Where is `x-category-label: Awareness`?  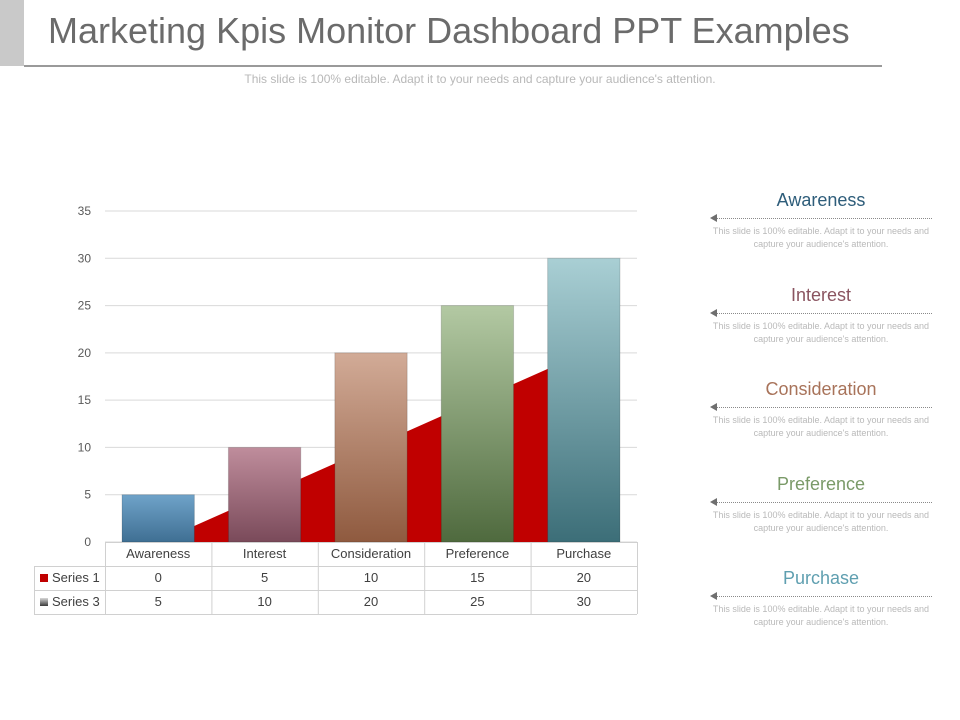 x-category-label: Awareness is located at coordinates (158, 553).